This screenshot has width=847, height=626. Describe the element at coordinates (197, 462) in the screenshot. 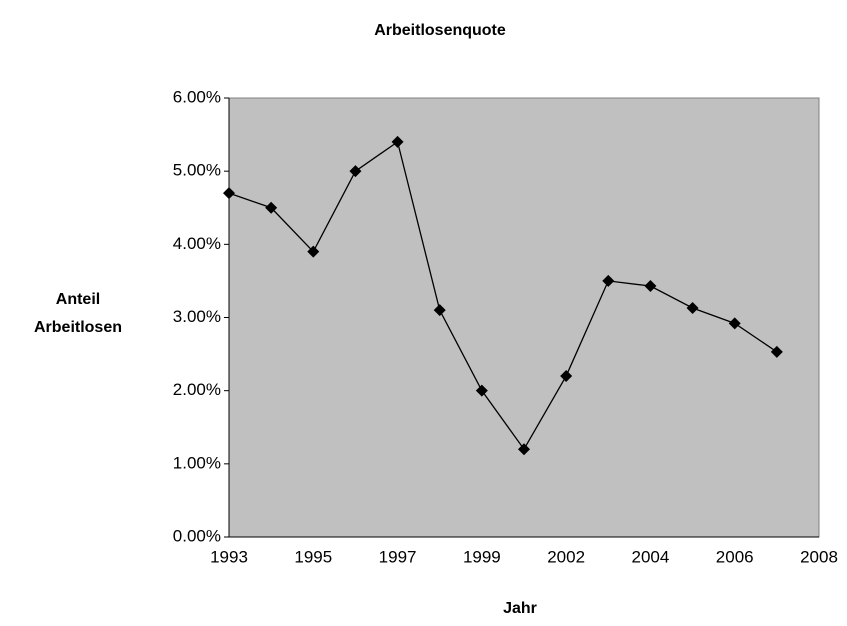

I see `y-tick-label: 1.00%` at that location.